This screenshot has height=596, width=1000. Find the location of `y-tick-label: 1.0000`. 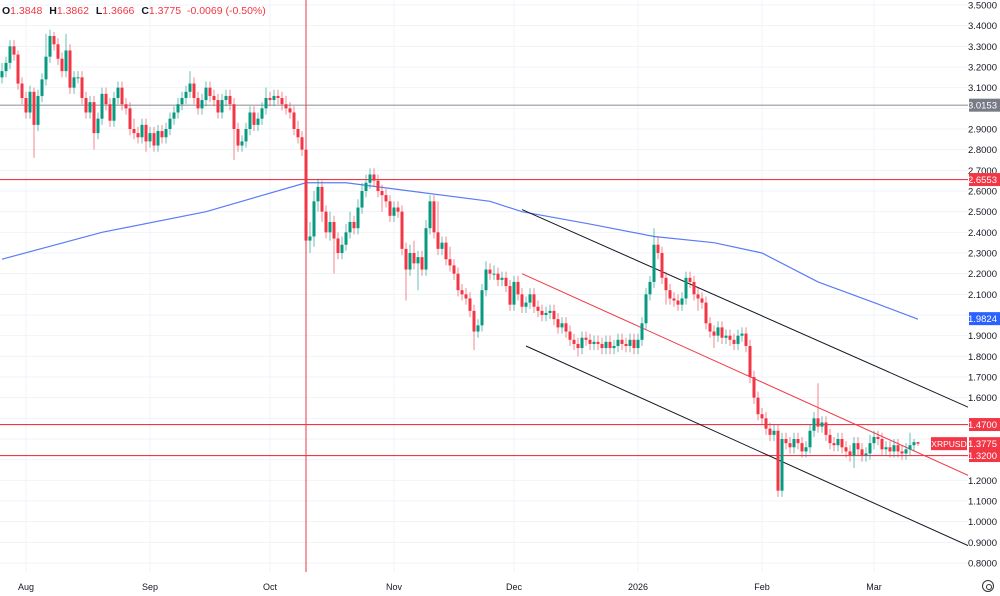

y-tick-label: 1.0000 is located at coordinates (982, 522).